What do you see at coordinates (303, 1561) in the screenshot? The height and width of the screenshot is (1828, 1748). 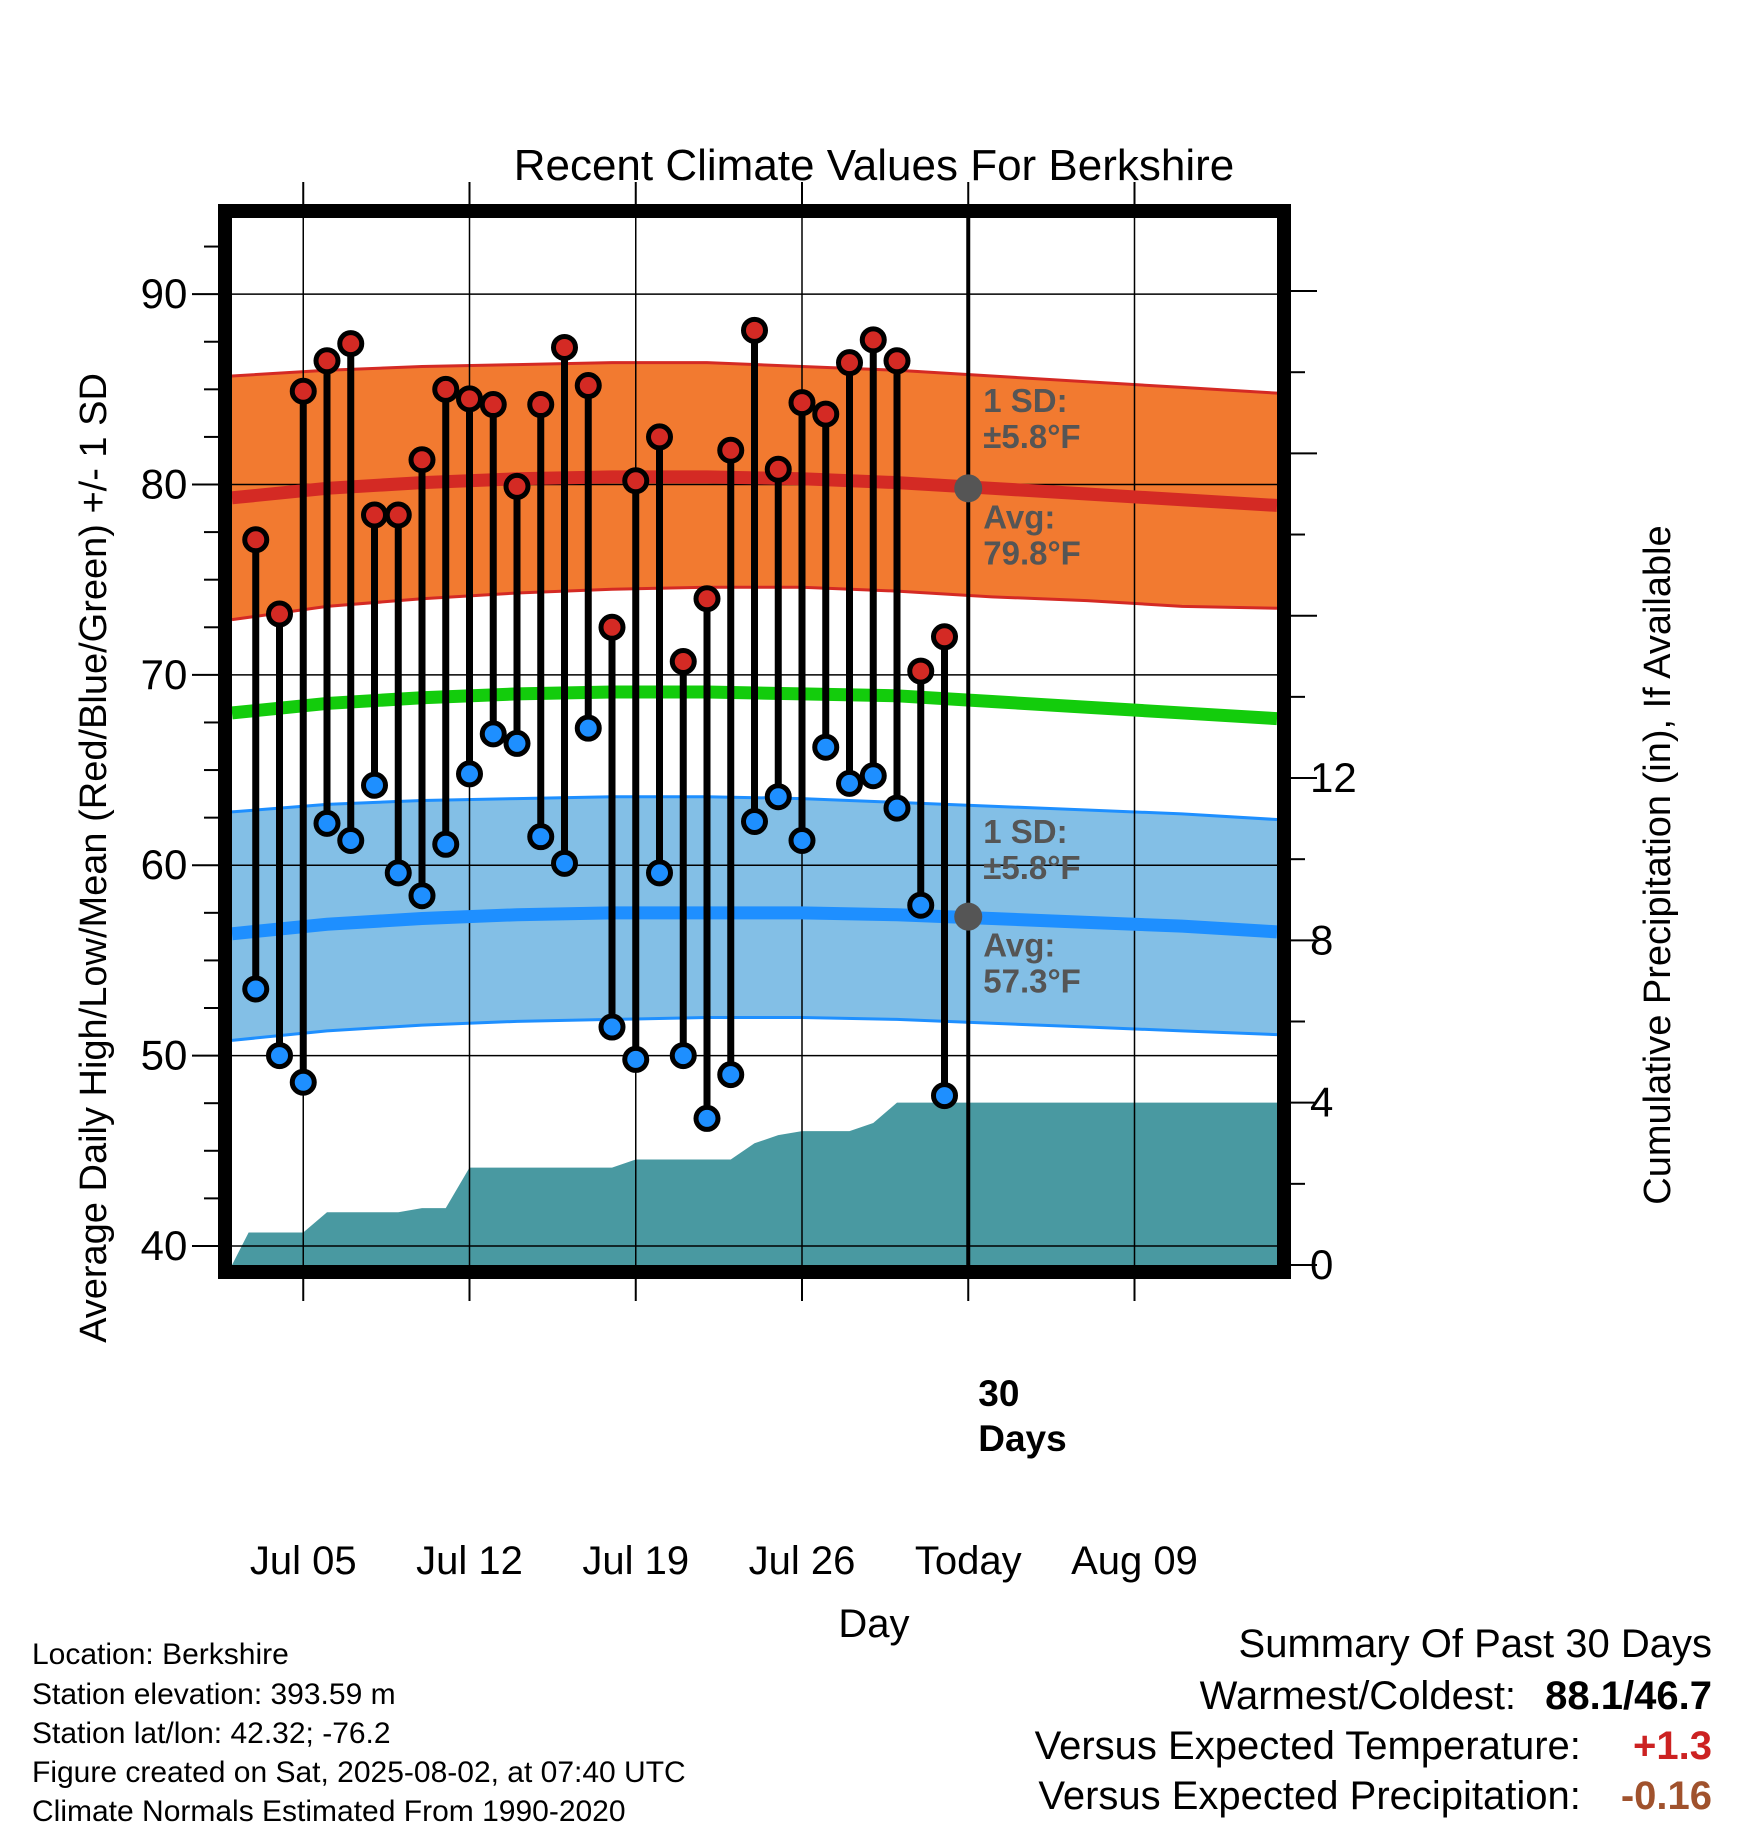 I see `x-tick-label: Jul 05` at bounding box center [303, 1561].